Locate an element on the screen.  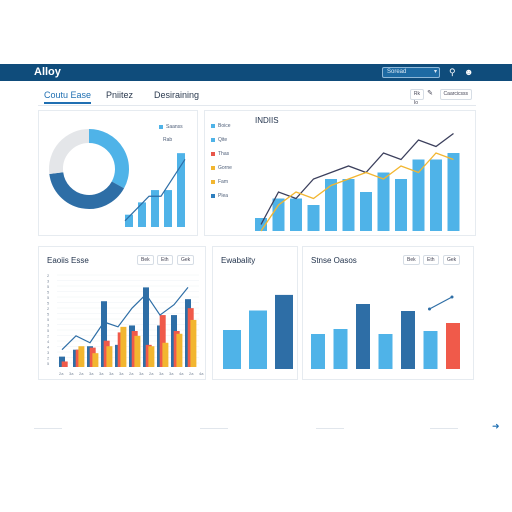
indices-panel: INDIIS Boice Qite Thas Gorne Fam Plea is located at coordinates (340, 173).